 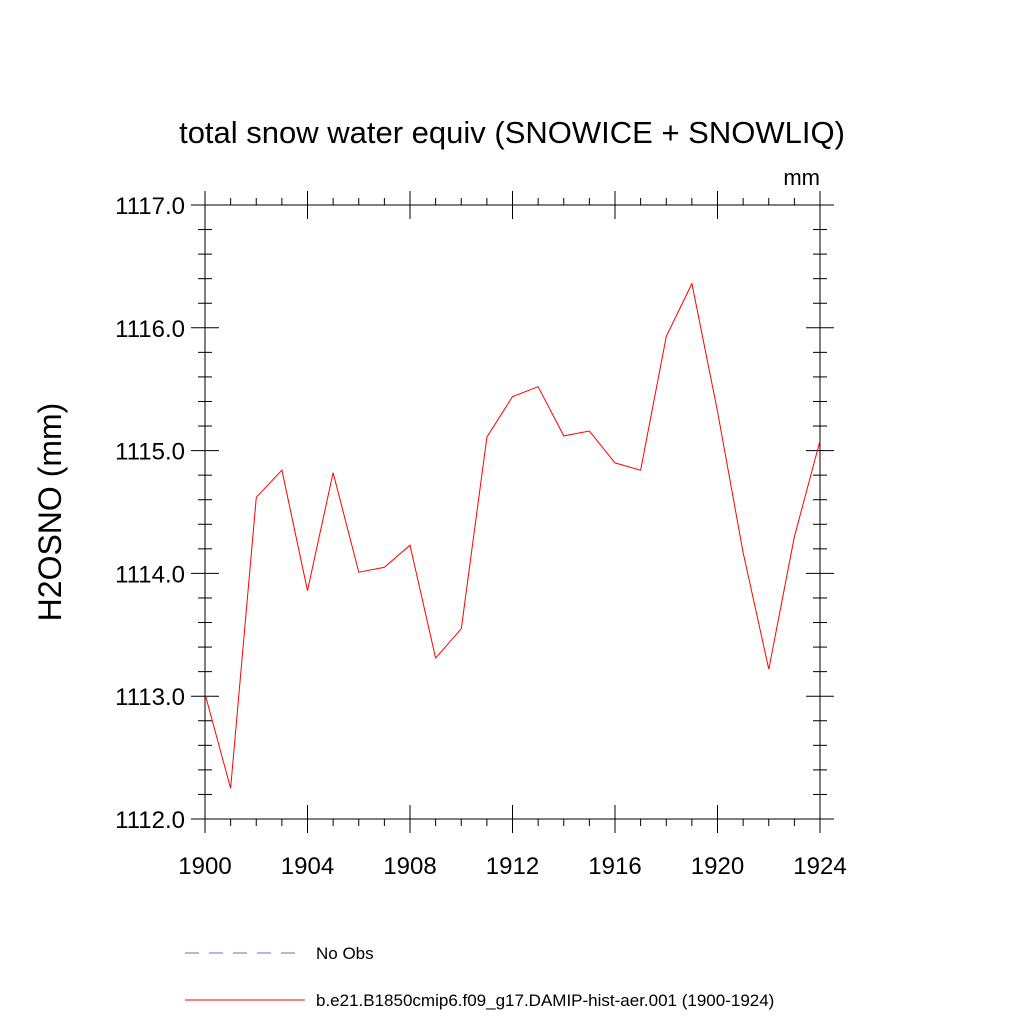 What do you see at coordinates (345, 953) in the screenshot?
I see `legend-label-no-obs: No Obs` at bounding box center [345, 953].